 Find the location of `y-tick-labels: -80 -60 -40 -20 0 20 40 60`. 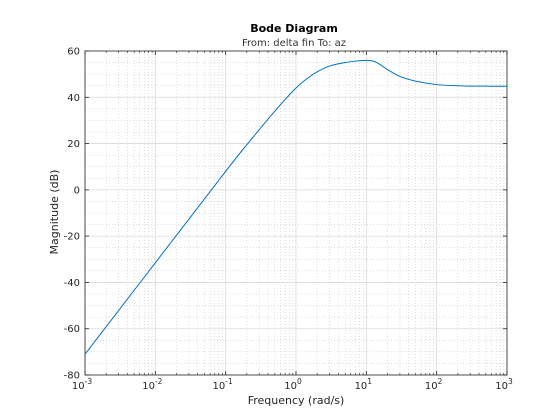

y-tick-labels: -80 -60 -40 -20 0 20 40 60 is located at coordinates (72, 214).